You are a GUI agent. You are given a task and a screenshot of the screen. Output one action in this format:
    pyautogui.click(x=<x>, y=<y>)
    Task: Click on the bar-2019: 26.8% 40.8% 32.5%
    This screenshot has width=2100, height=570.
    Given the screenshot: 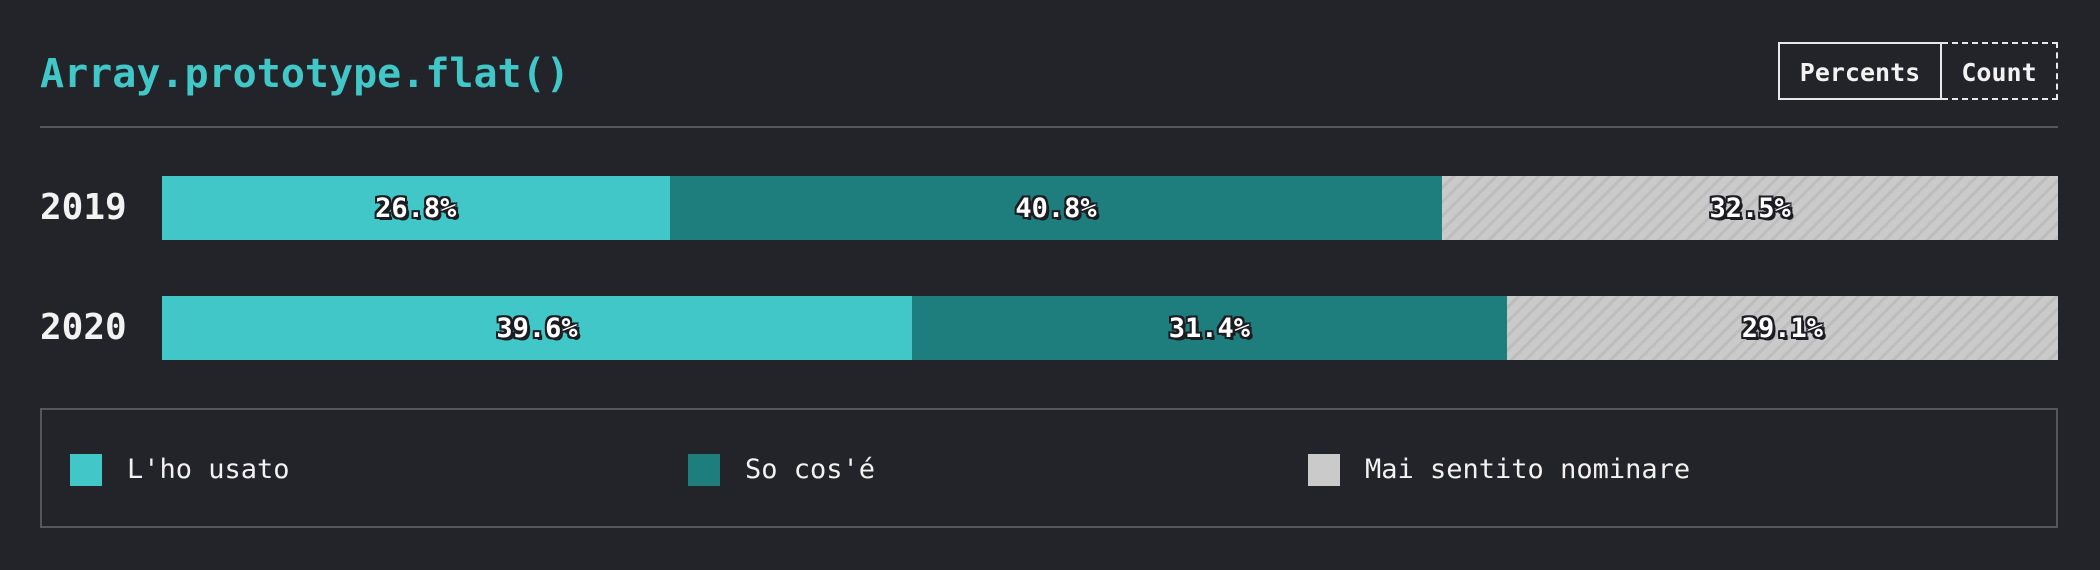 What is the action you would take?
    pyautogui.click(x=1110, y=208)
    